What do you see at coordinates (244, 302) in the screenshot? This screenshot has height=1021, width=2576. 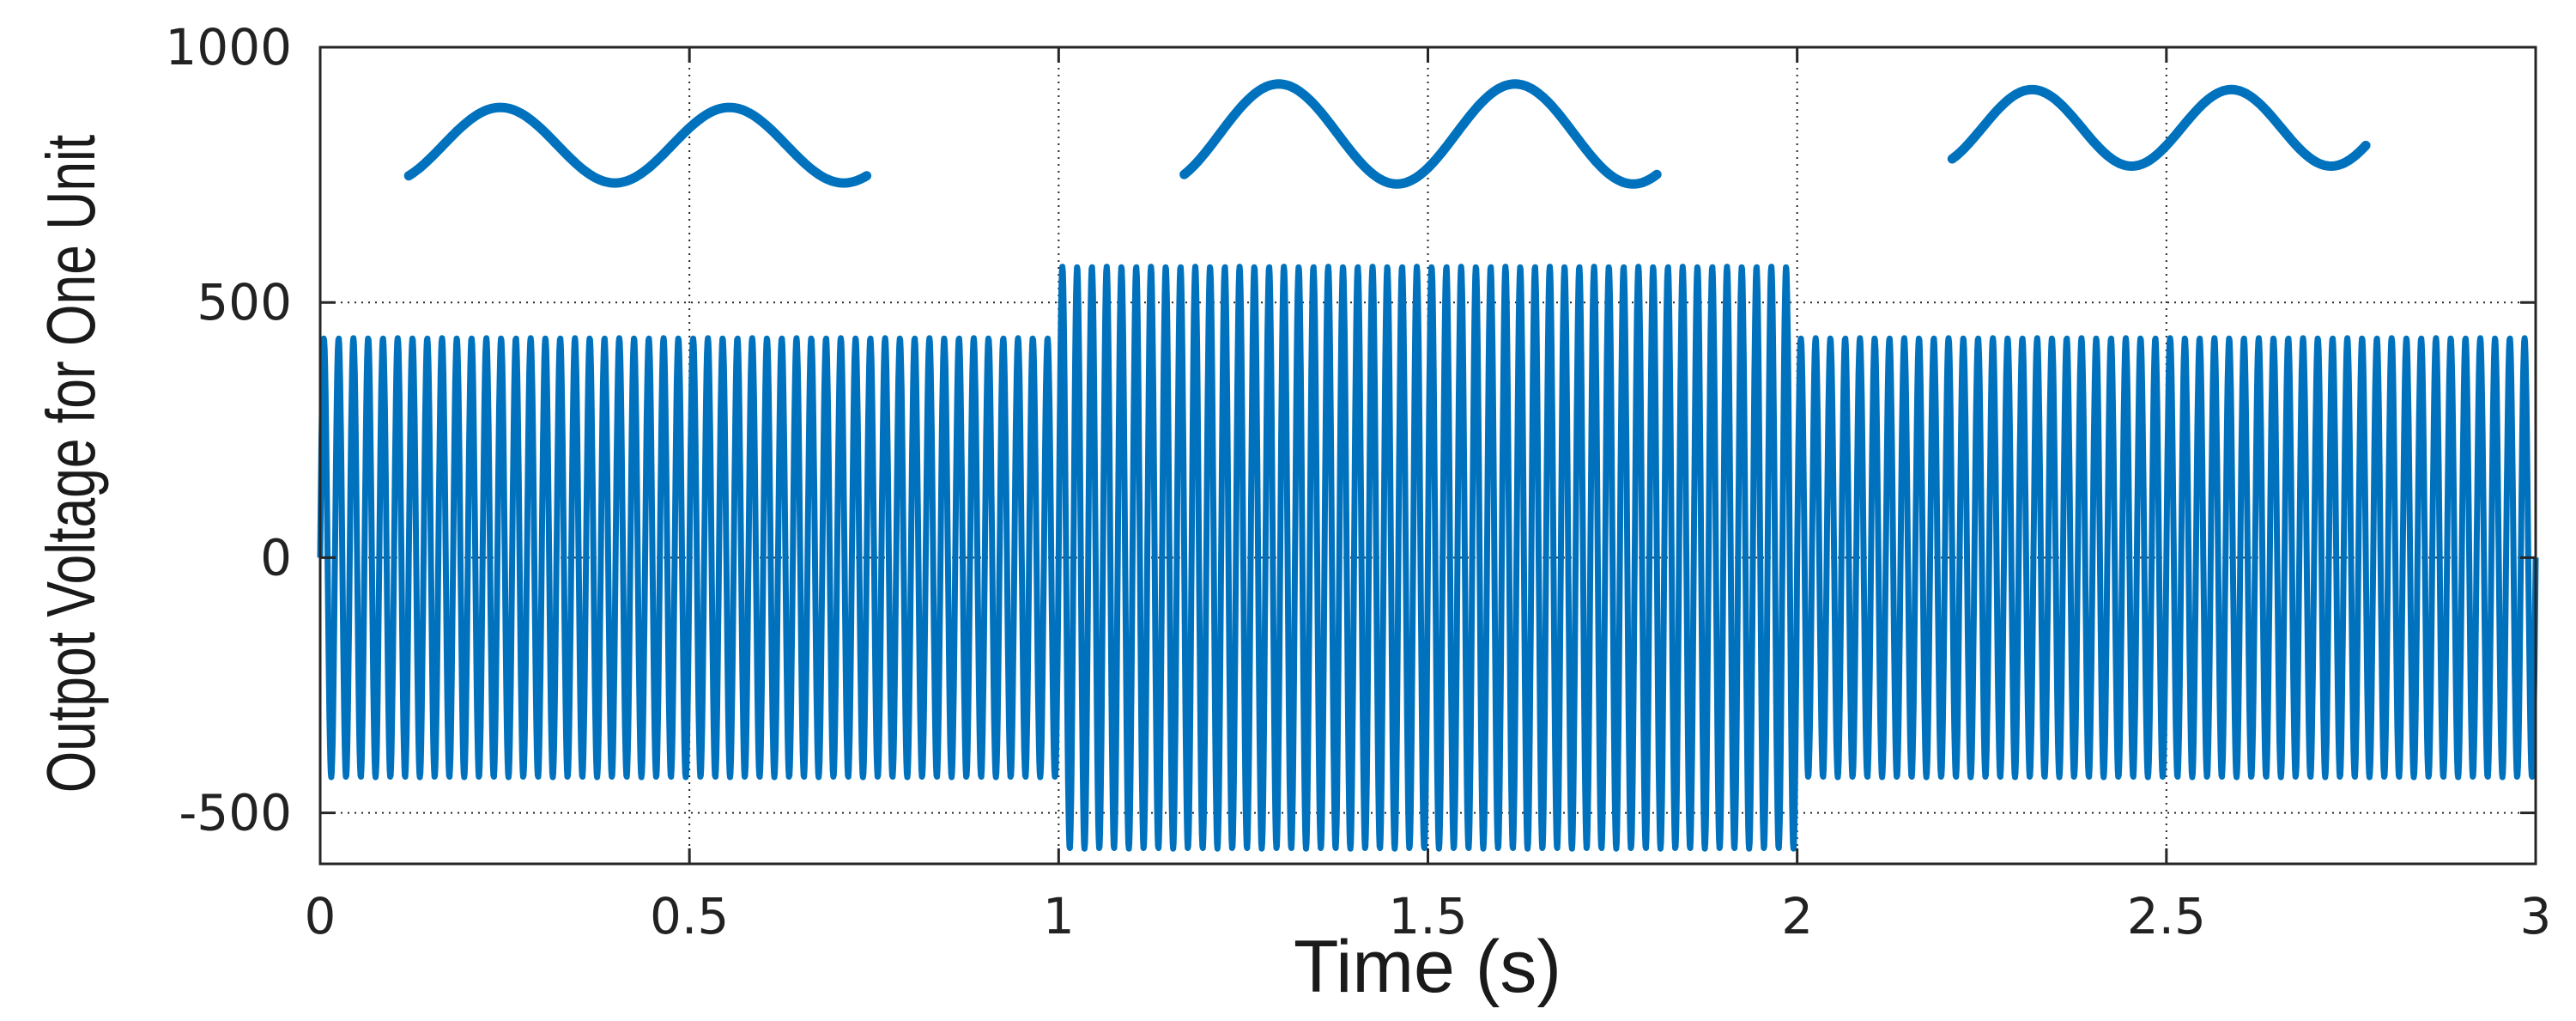 I see `y-tick-label: 500` at bounding box center [244, 302].